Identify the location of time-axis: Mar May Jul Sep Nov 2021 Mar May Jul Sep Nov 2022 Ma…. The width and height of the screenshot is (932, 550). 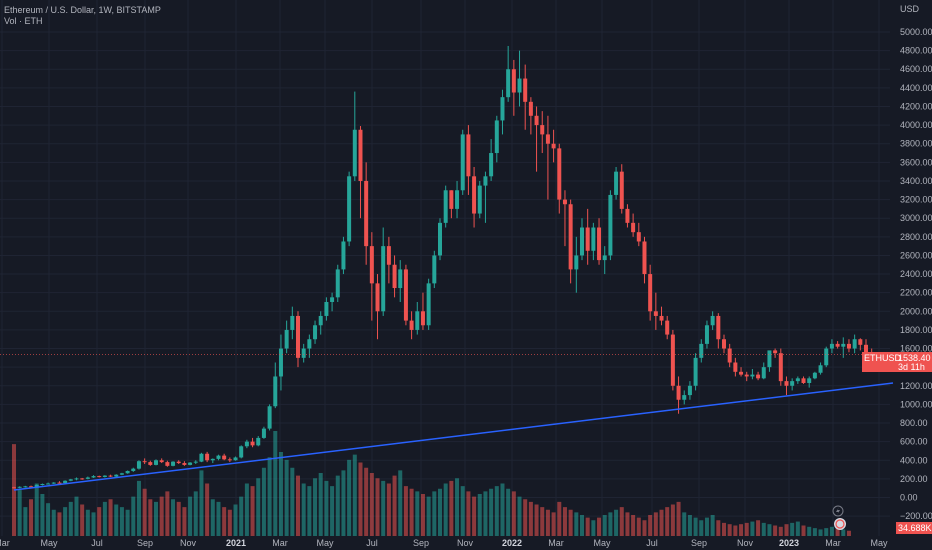
(444, 543).